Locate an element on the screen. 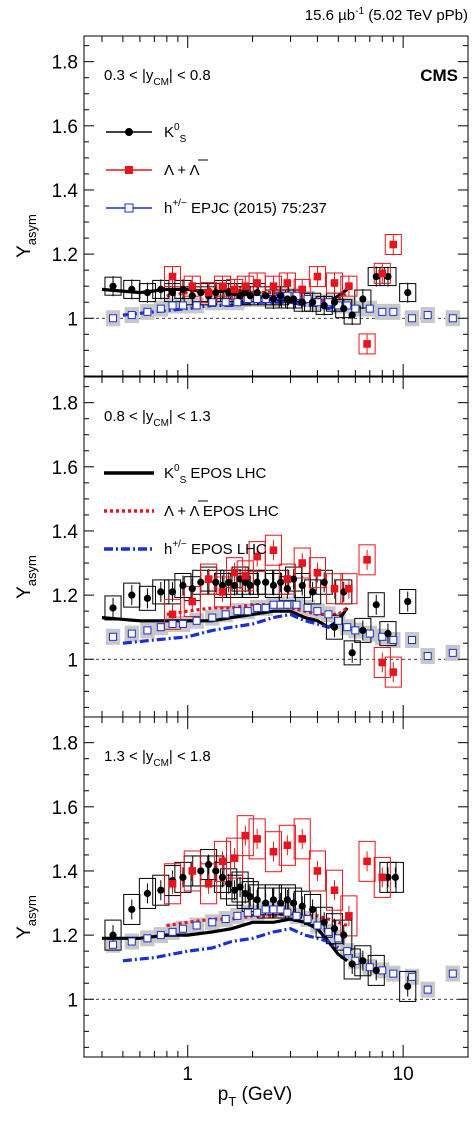  legend-label: K0S EPOS LHC is located at coordinates (215, 474).